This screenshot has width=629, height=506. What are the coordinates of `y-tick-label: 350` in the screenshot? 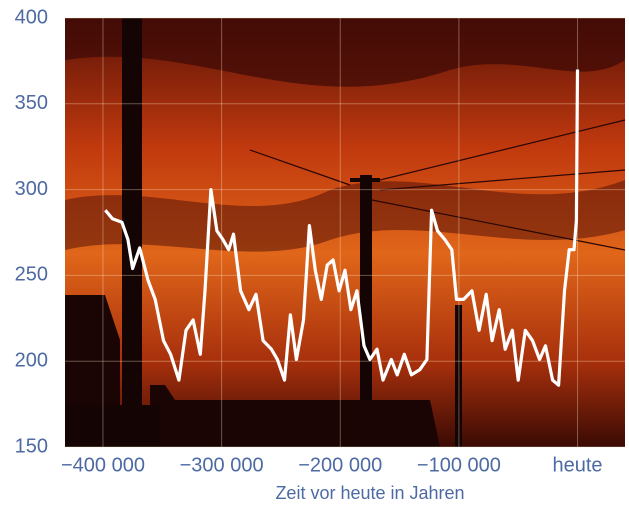 It's located at (31, 103).